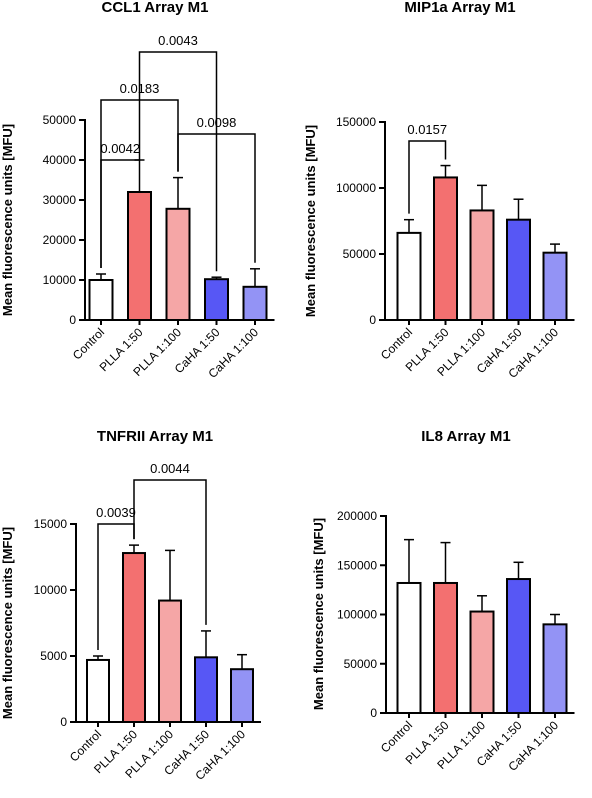  I want to click on p-value-label: 0.0044, so click(170, 468).